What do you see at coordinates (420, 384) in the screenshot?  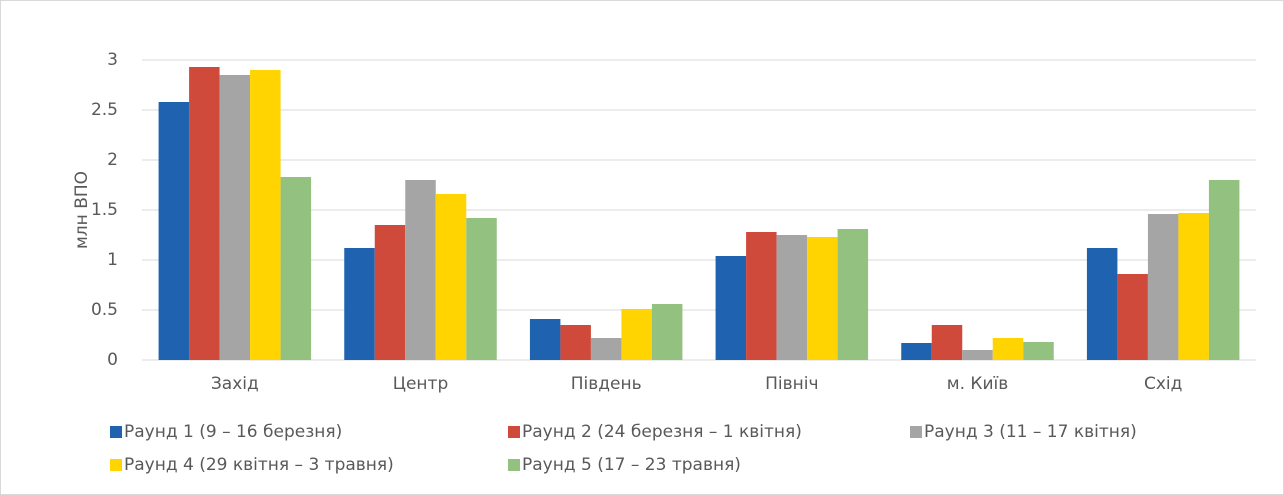 I see `x-tick-label: Центр` at bounding box center [420, 384].